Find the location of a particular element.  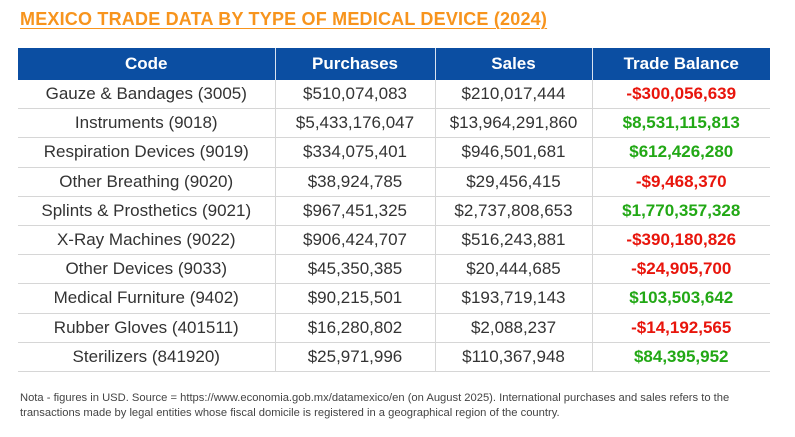

cell-sales: $516,243,881 is located at coordinates (514, 240).